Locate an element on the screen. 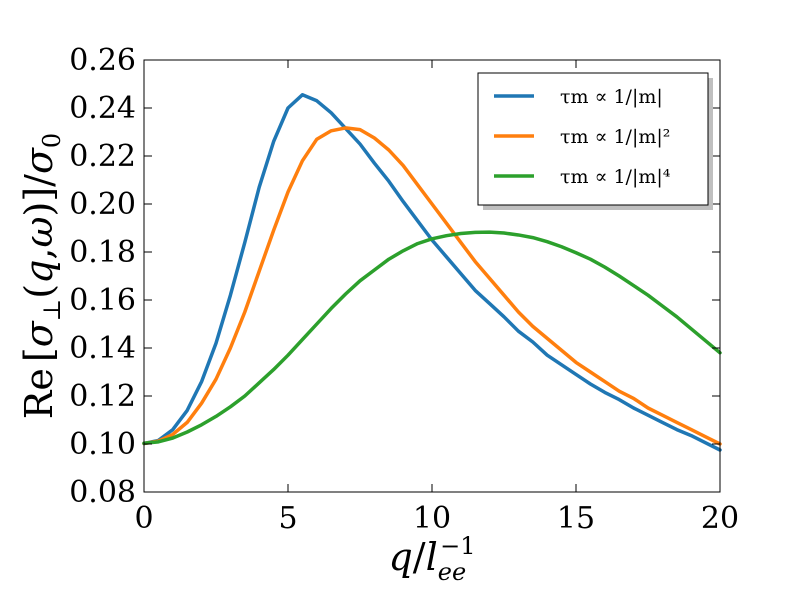 The height and width of the screenshot is (600, 800). x-tick-label: 20 is located at coordinates (720, 518).